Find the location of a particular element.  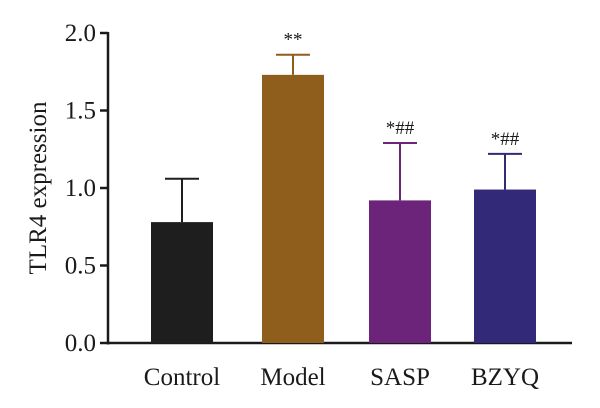

x-category-label: Control is located at coordinates (182, 377).